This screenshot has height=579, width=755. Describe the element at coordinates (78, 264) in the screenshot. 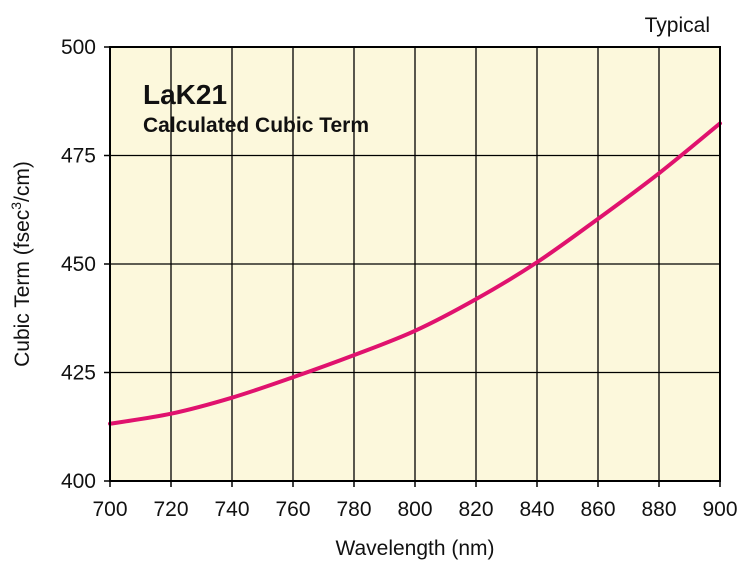

I see `y-tick-label: 450` at that location.